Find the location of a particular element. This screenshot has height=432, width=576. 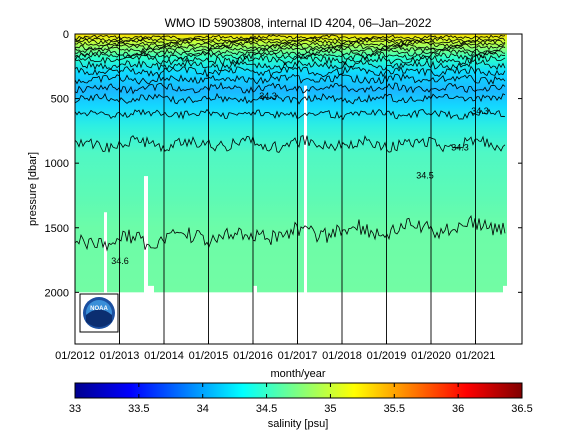

colorbar-tick-label: 34 is located at coordinates (203, 409).